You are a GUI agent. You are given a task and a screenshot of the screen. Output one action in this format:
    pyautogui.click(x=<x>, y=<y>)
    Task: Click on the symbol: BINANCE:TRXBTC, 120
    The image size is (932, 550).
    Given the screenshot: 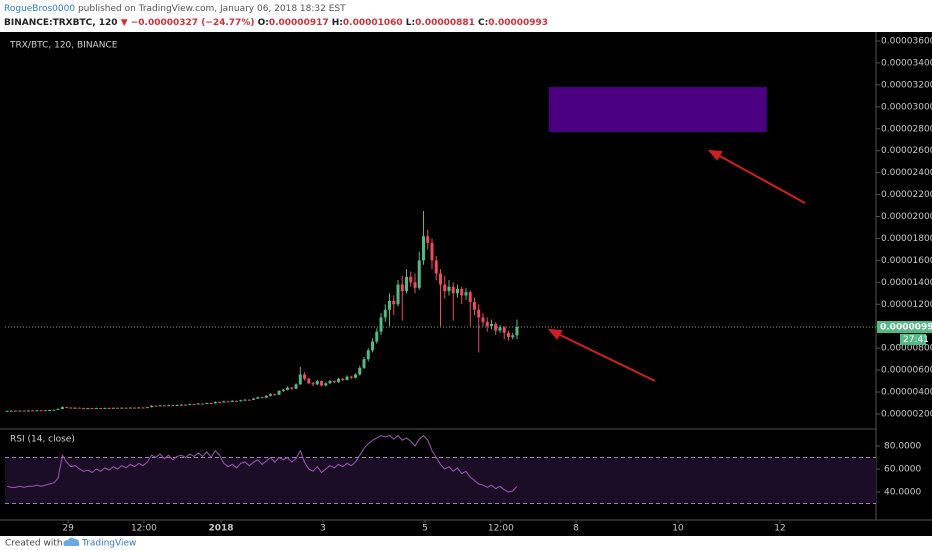 What is the action you would take?
    pyautogui.click(x=62, y=23)
    